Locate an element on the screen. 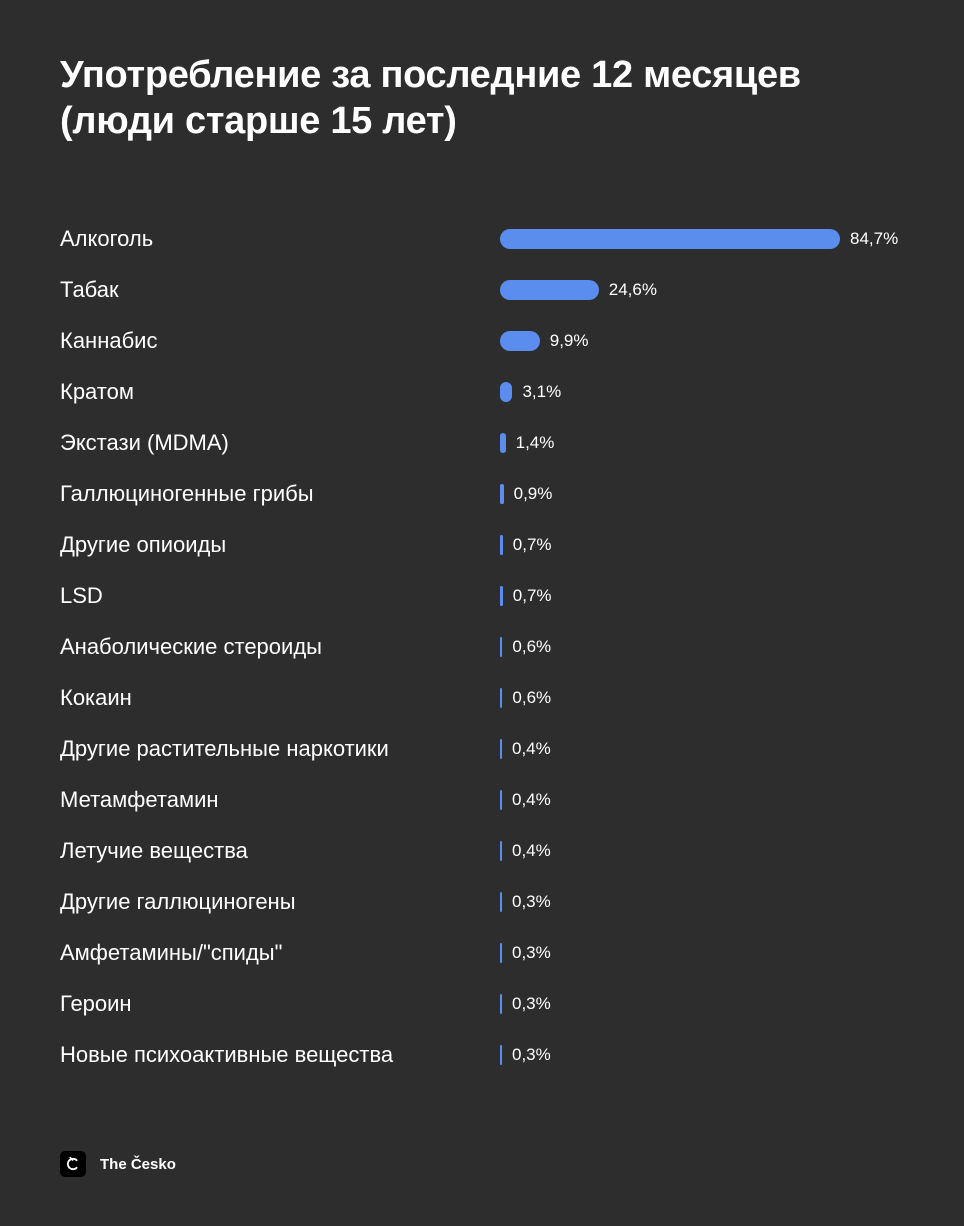 Image resolution: width=964 pixels, height=1226 pixels. chart-row: Анаболические стероиды 0,6% is located at coordinates (482, 647).